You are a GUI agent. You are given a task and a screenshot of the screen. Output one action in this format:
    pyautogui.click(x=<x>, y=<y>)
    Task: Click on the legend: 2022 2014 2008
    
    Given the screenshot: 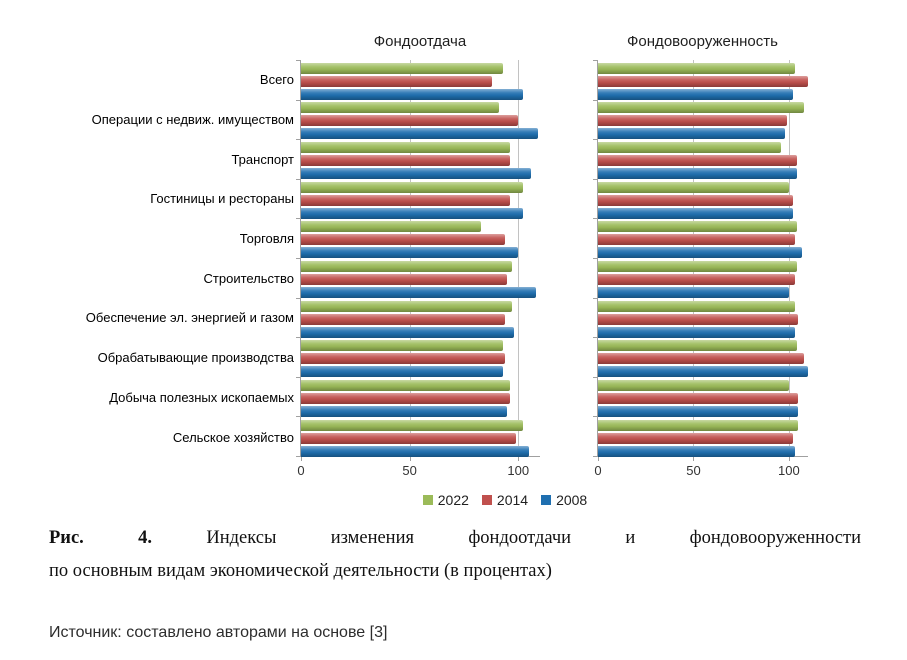 What is the action you would take?
    pyautogui.click(x=505, y=500)
    